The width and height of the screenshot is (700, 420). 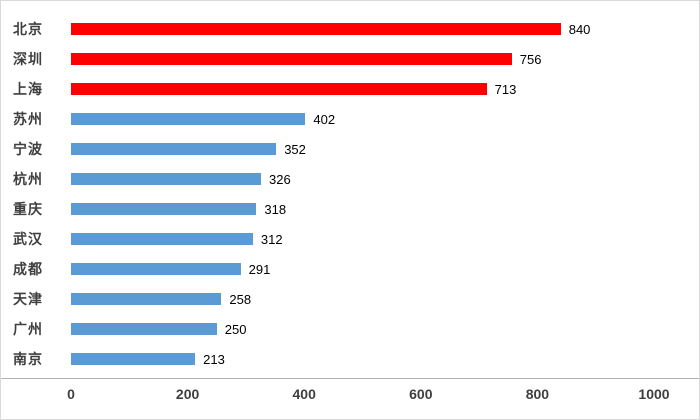 I want to click on bar-row: 宁波 352, so click(x=333, y=149).